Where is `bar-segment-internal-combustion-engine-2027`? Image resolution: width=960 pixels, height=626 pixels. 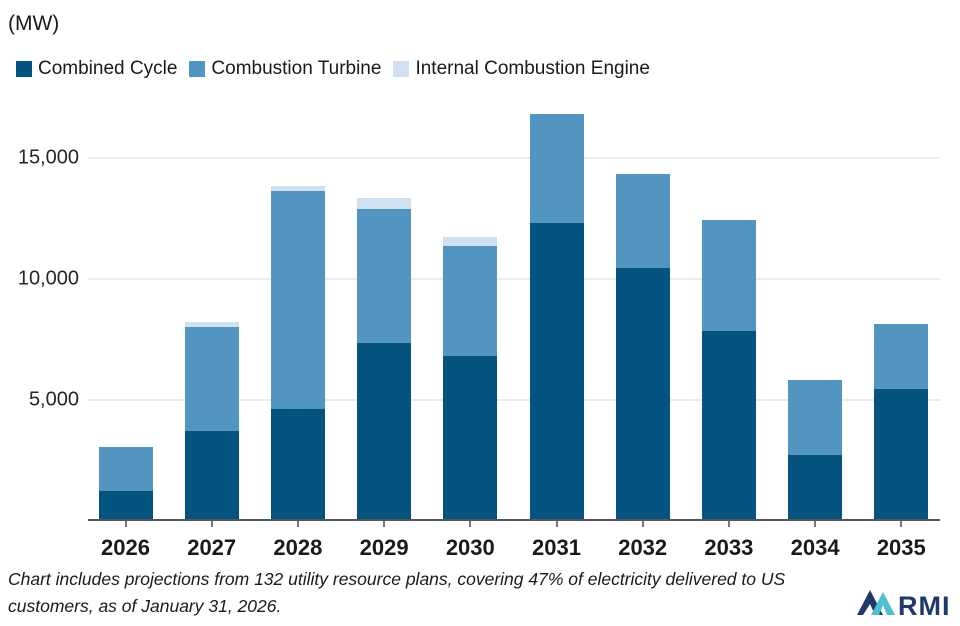 bar-segment-internal-combustion-engine-2027 is located at coordinates (211, 324).